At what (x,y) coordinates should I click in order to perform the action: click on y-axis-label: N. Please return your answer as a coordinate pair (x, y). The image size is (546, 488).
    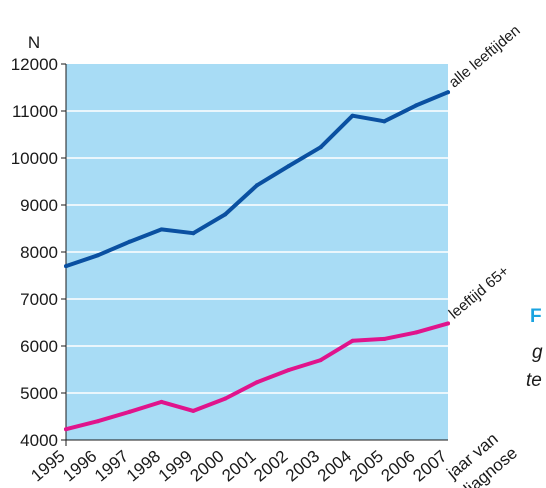
    Looking at the image, I should click on (34, 42).